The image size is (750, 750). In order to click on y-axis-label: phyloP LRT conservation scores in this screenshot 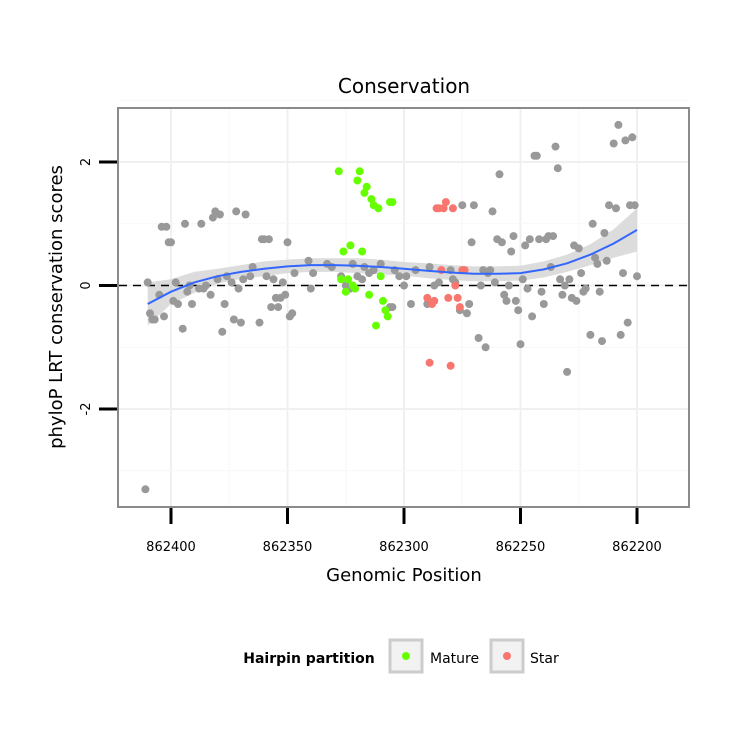, I will do `click(56, 307)`.